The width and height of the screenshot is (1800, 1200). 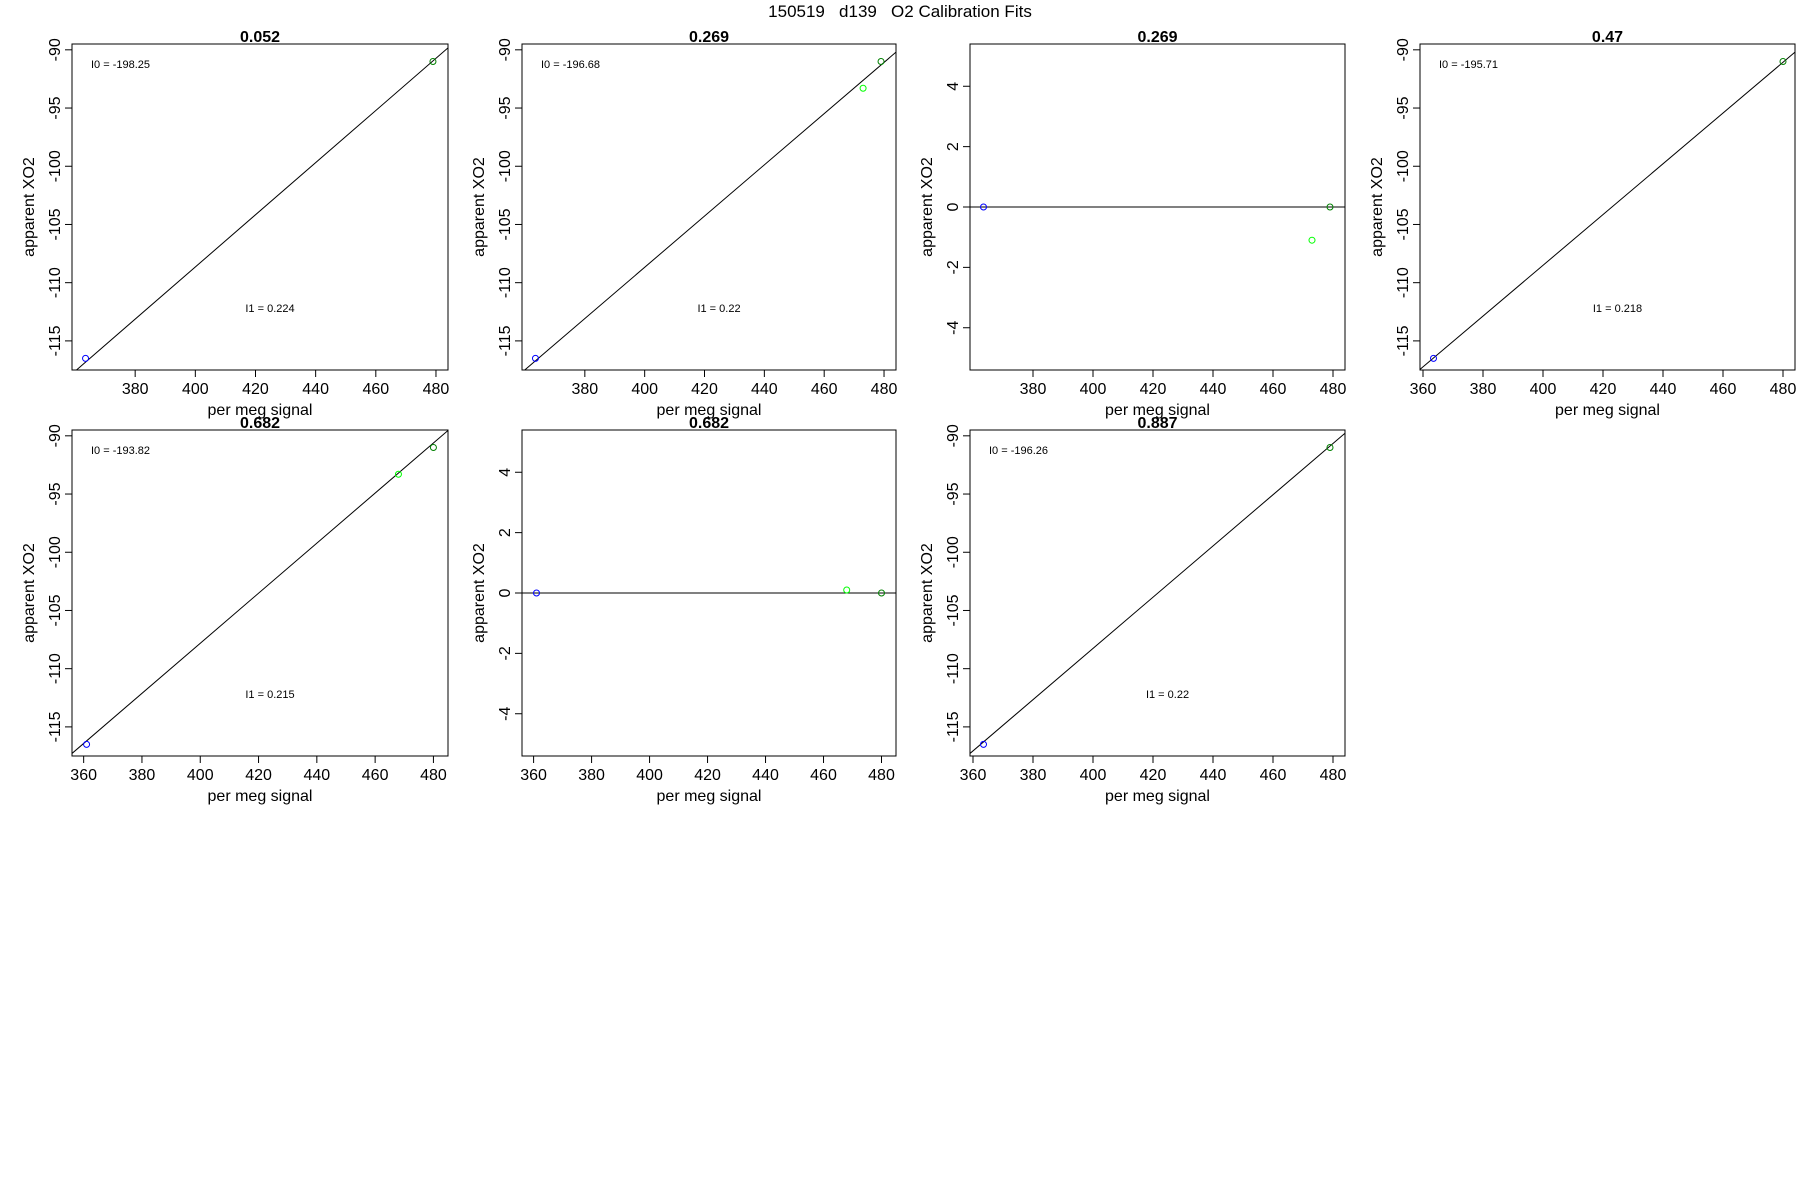 What do you see at coordinates (1157, 37) in the screenshot?
I see `chart-title: 0.269` at bounding box center [1157, 37].